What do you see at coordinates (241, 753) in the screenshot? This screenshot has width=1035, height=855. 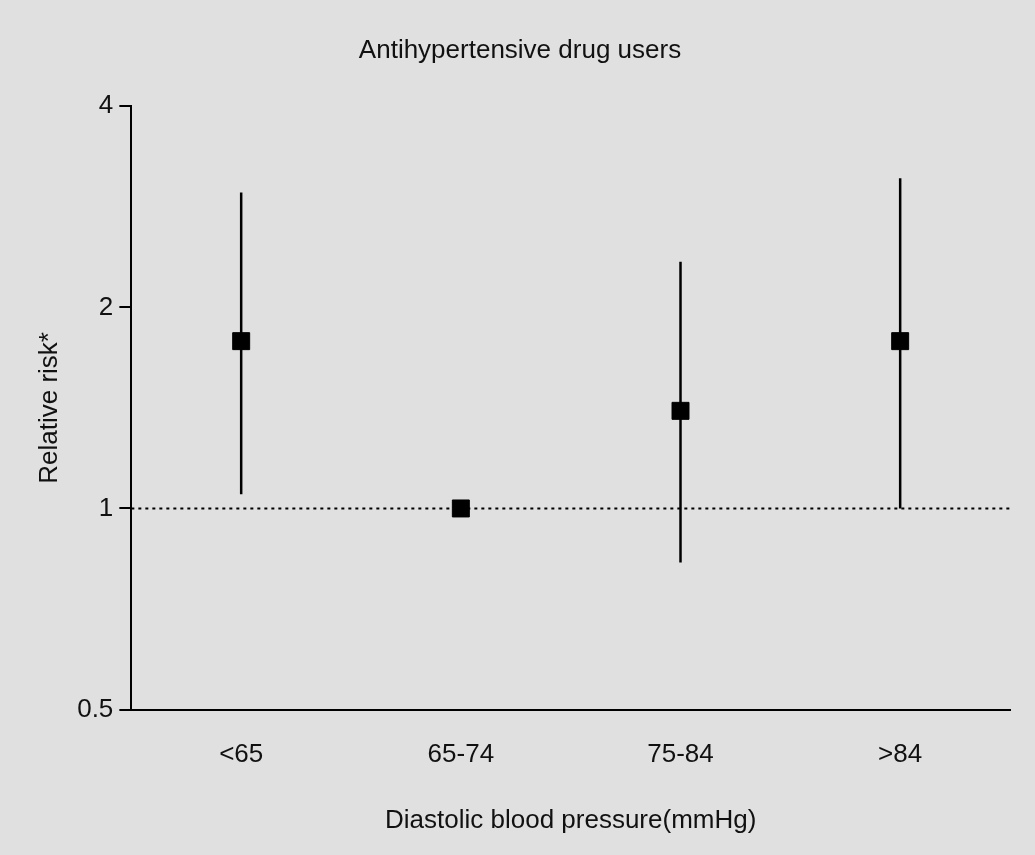 I see `x-tick-label: <65` at bounding box center [241, 753].